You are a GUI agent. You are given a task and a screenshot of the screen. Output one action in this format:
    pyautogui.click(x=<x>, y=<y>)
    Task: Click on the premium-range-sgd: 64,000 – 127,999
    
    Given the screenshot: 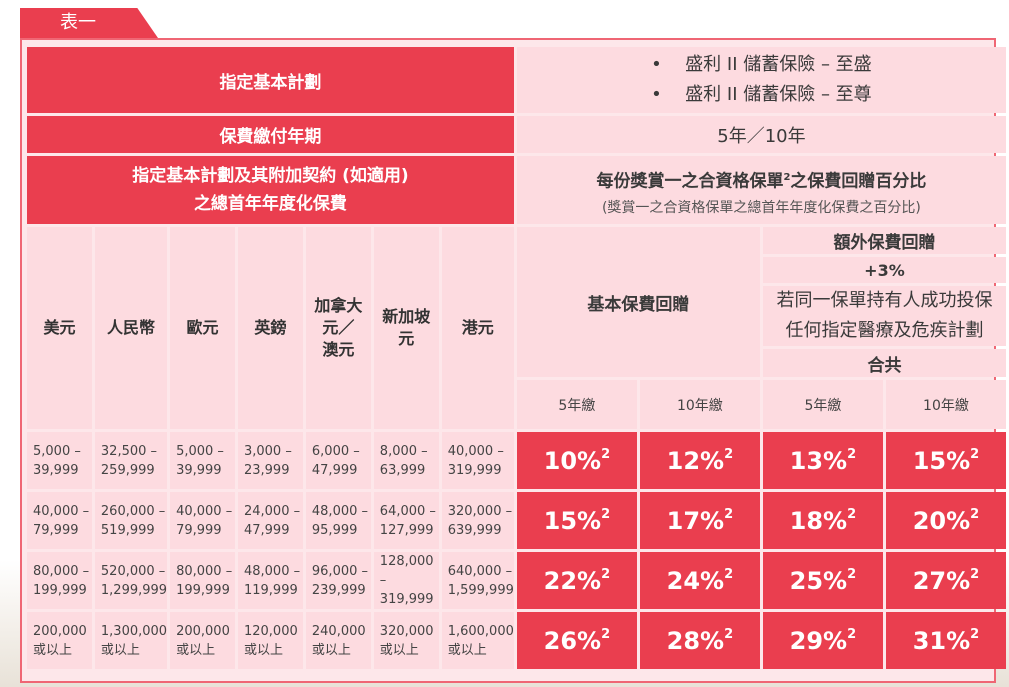 What is the action you would take?
    pyautogui.click(x=406, y=520)
    